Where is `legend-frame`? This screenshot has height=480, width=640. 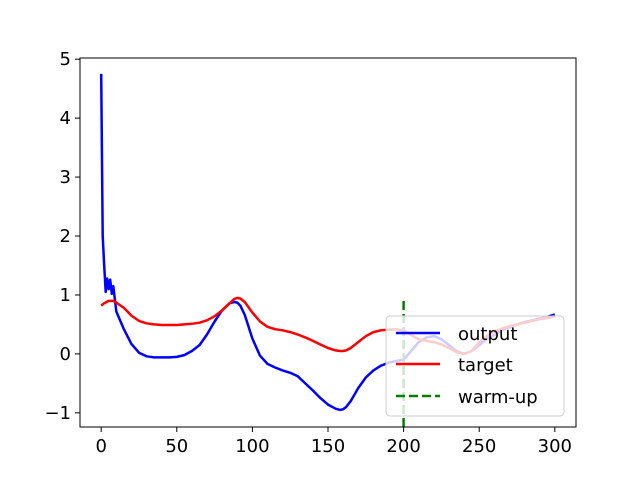 legend-frame is located at coordinates (475, 366).